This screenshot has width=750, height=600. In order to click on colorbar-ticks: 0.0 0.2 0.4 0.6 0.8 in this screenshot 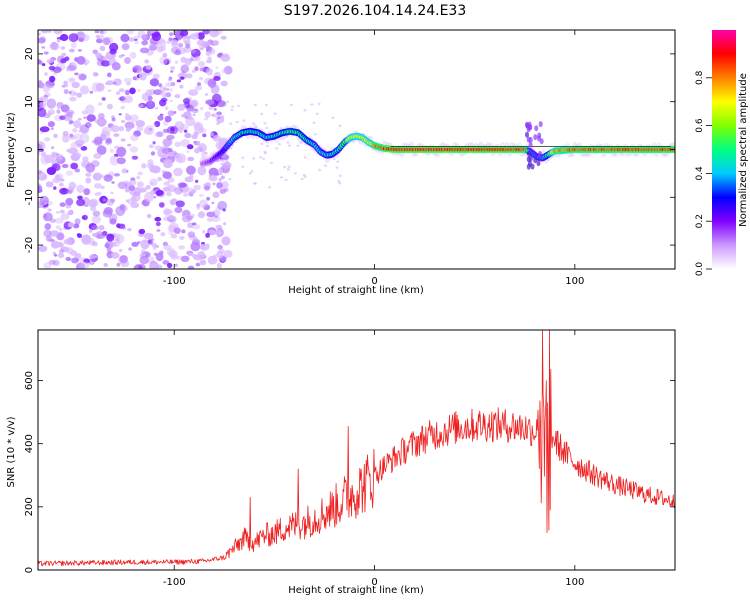, I will do `click(703, 173)`.